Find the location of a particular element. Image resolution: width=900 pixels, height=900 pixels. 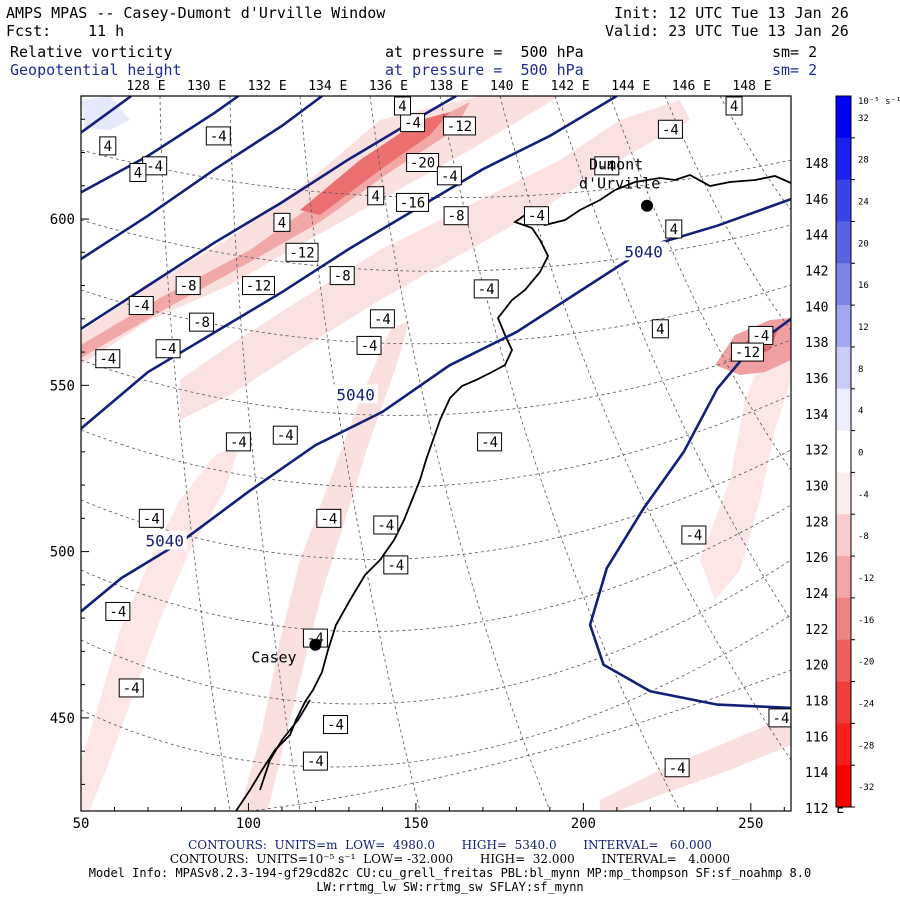

right-side-label: 124 E is located at coordinates (824, 594).